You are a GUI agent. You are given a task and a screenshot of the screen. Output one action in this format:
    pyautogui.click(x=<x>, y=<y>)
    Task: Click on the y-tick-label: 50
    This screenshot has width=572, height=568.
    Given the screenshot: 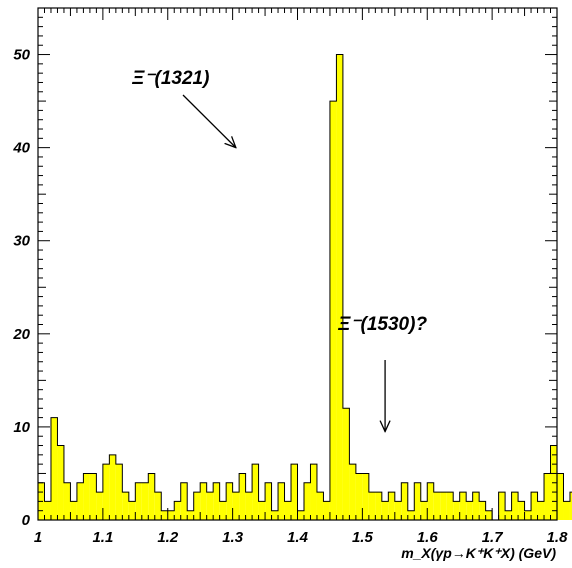 What is the action you would take?
    pyautogui.click(x=21, y=55)
    